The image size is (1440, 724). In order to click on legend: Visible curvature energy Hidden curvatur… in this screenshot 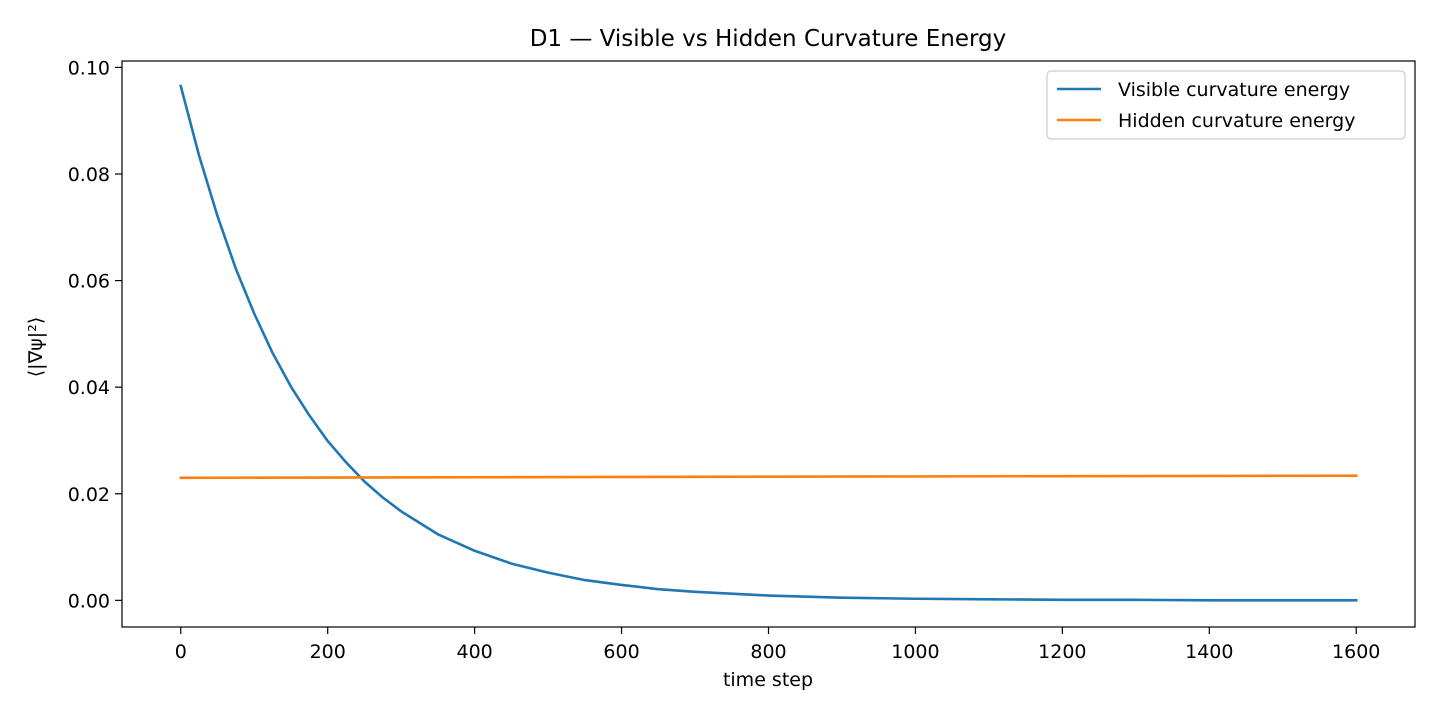, I will do `click(1226, 105)`.